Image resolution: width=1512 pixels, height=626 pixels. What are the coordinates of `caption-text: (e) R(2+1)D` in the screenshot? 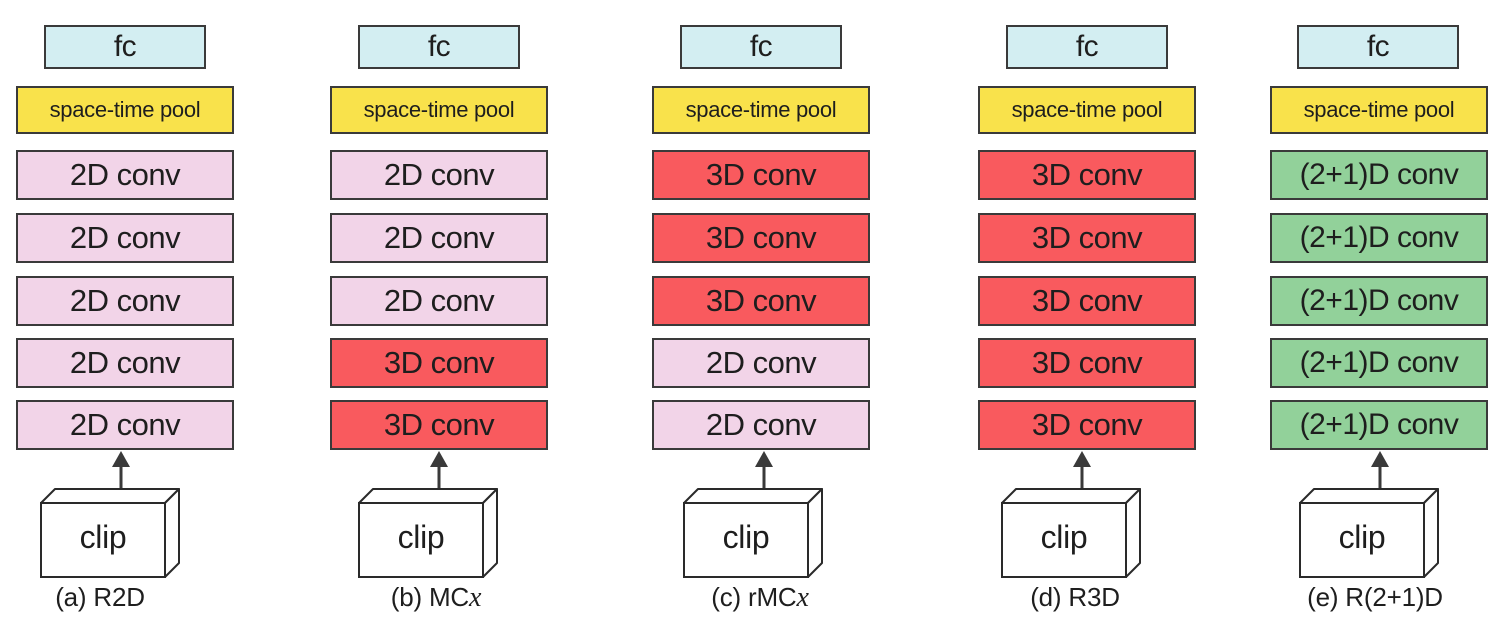 It's located at (1375, 597).